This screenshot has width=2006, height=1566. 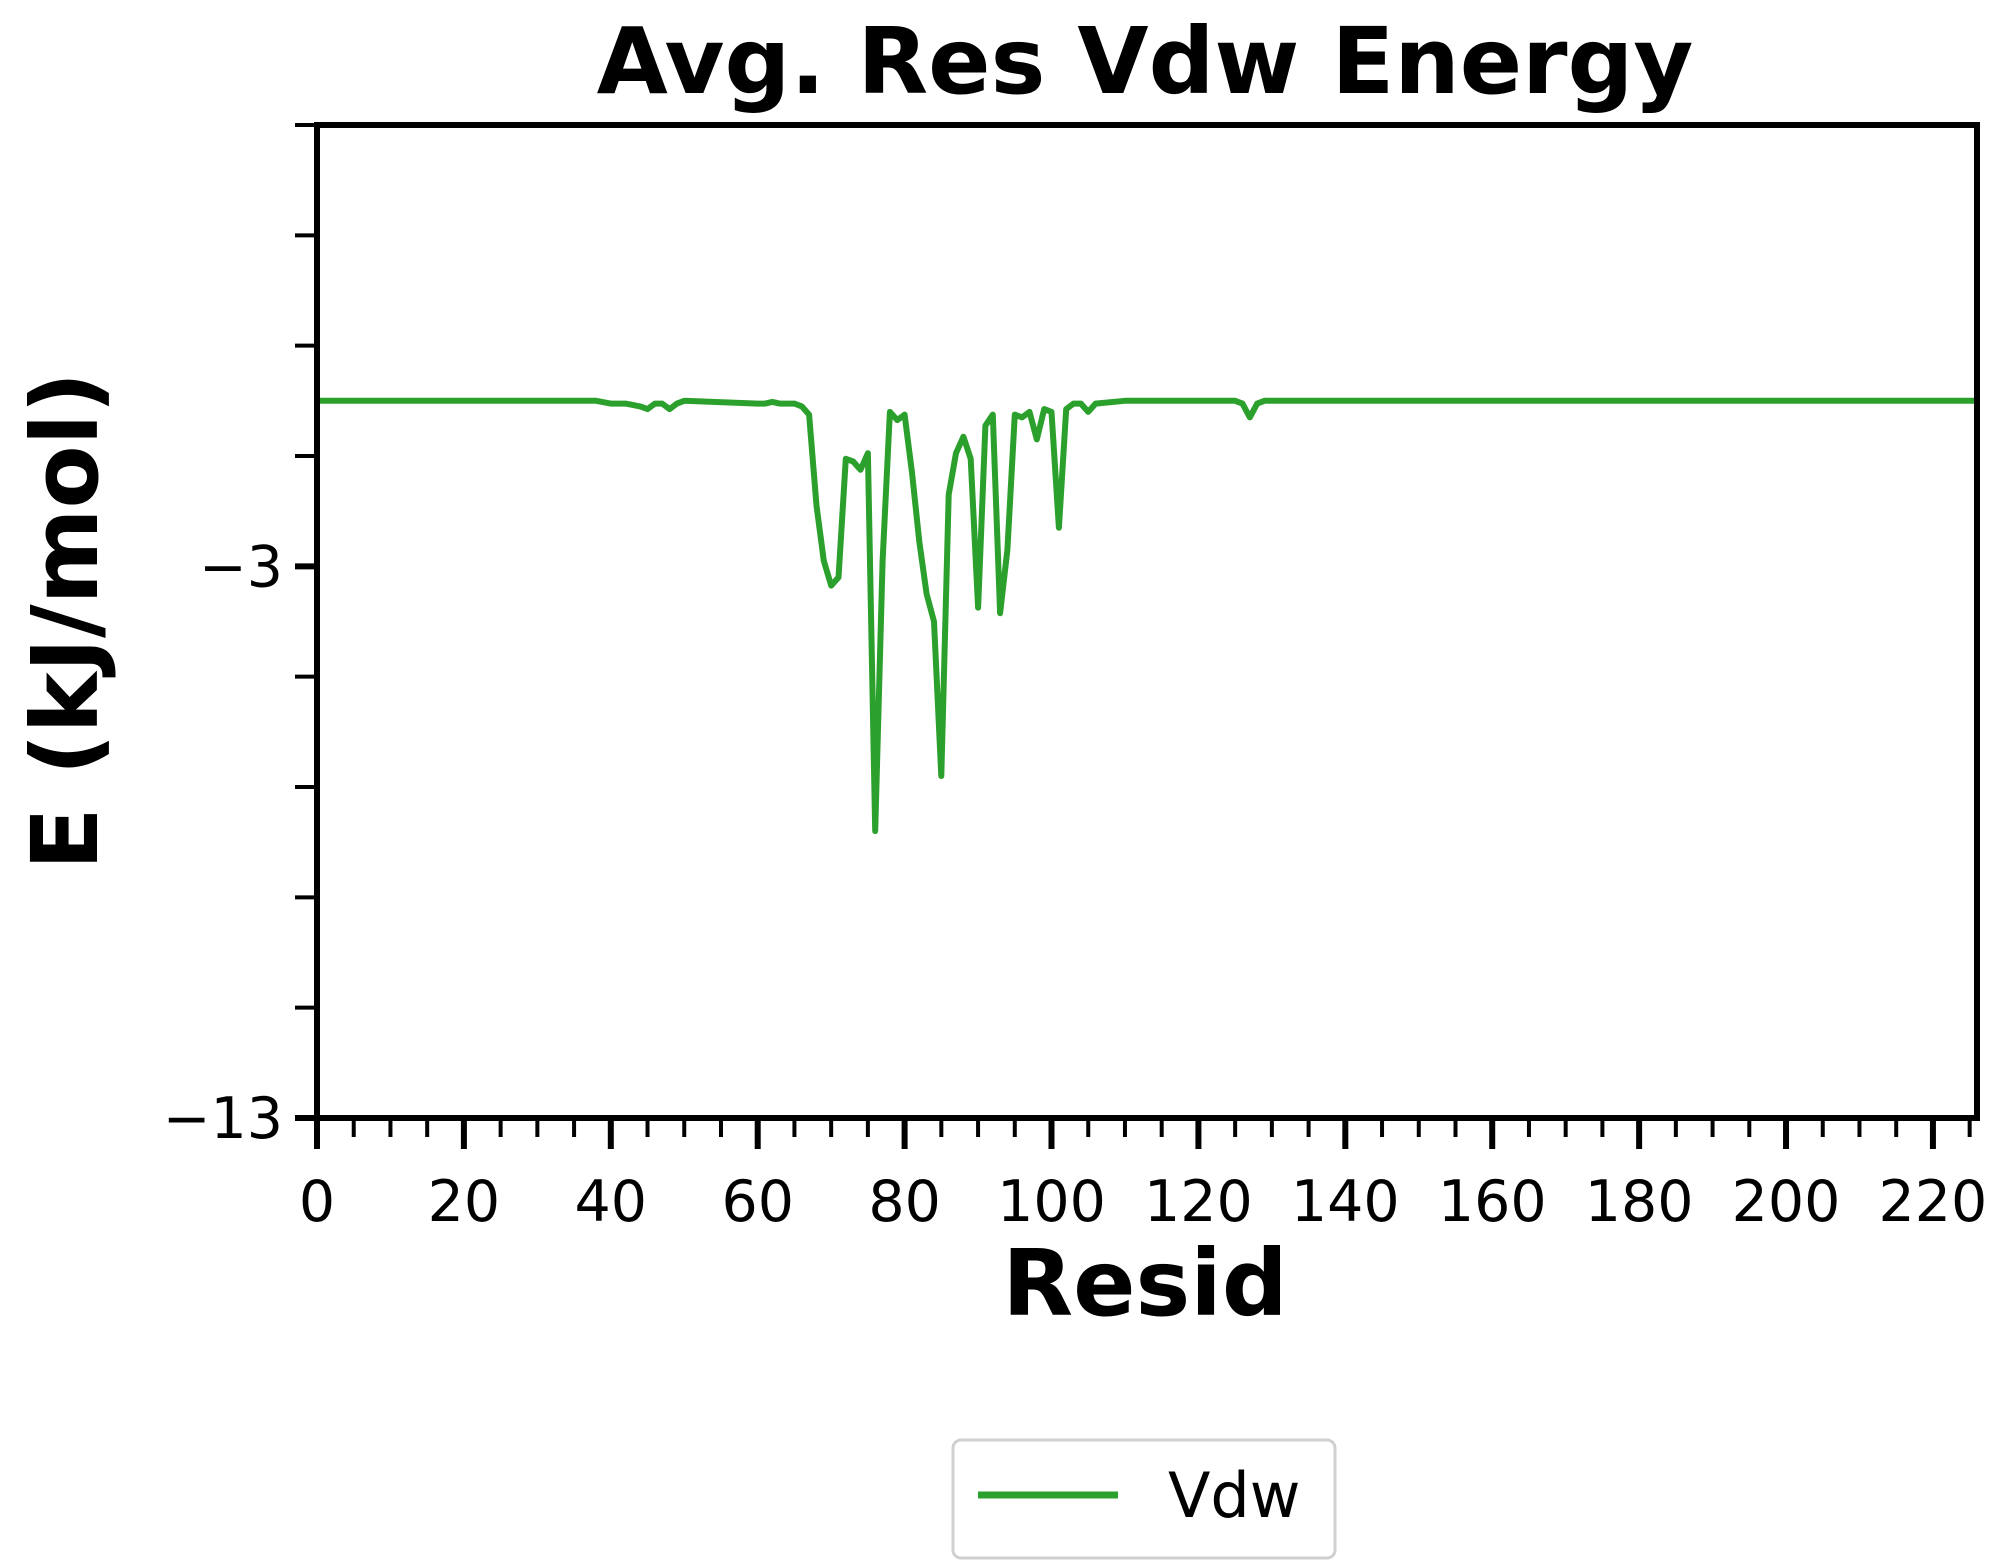 What do you see at coordinates (1198, 1202) in the screenshot?
I see `x-tick-label: 120` at bounding box center [1198, 1202].